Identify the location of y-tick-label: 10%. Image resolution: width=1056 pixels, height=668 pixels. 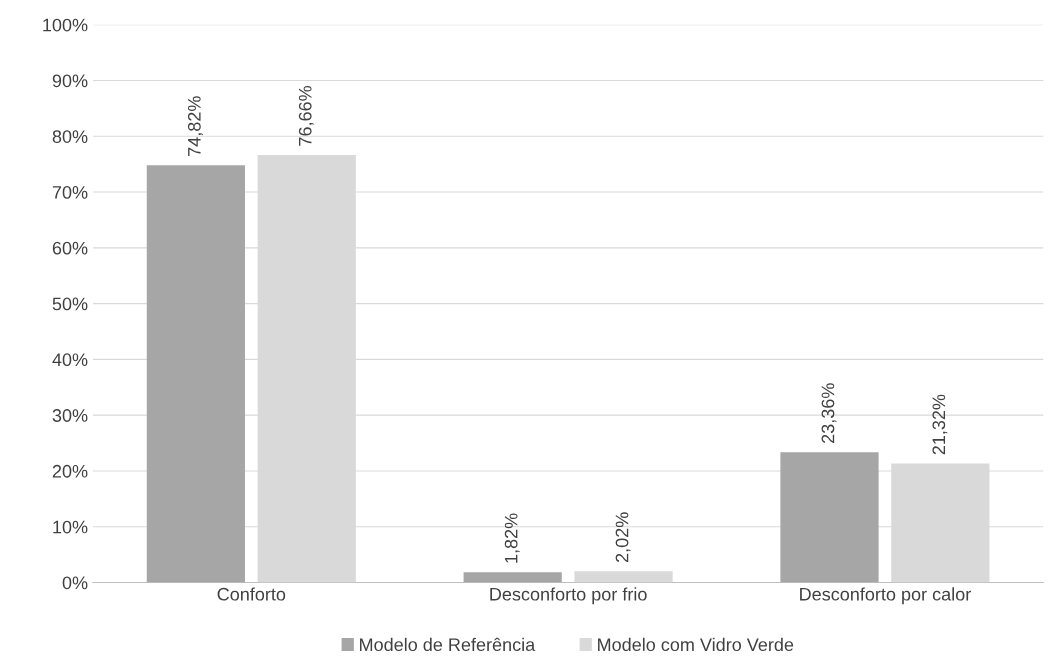
(70, 527).